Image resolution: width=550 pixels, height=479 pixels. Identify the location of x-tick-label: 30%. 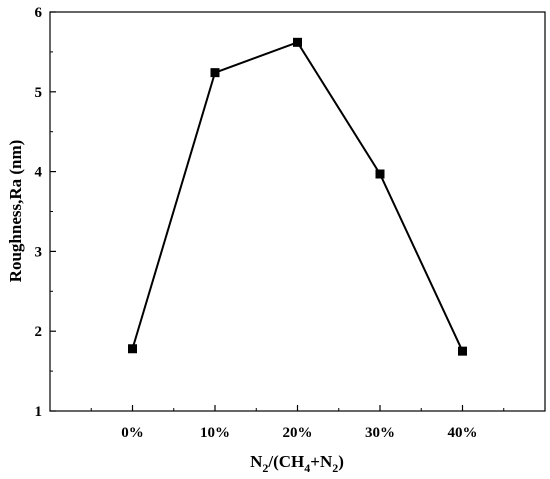
(380, 433).